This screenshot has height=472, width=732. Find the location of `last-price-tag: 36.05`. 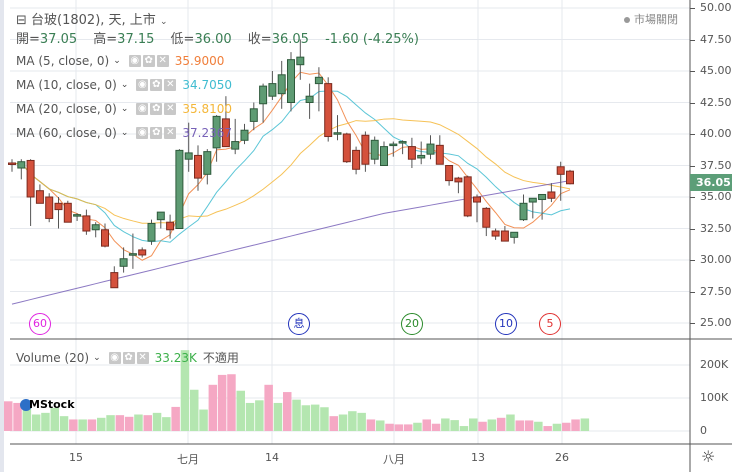

last-price-tag: 36.05 is located at coordinates (711, 182).